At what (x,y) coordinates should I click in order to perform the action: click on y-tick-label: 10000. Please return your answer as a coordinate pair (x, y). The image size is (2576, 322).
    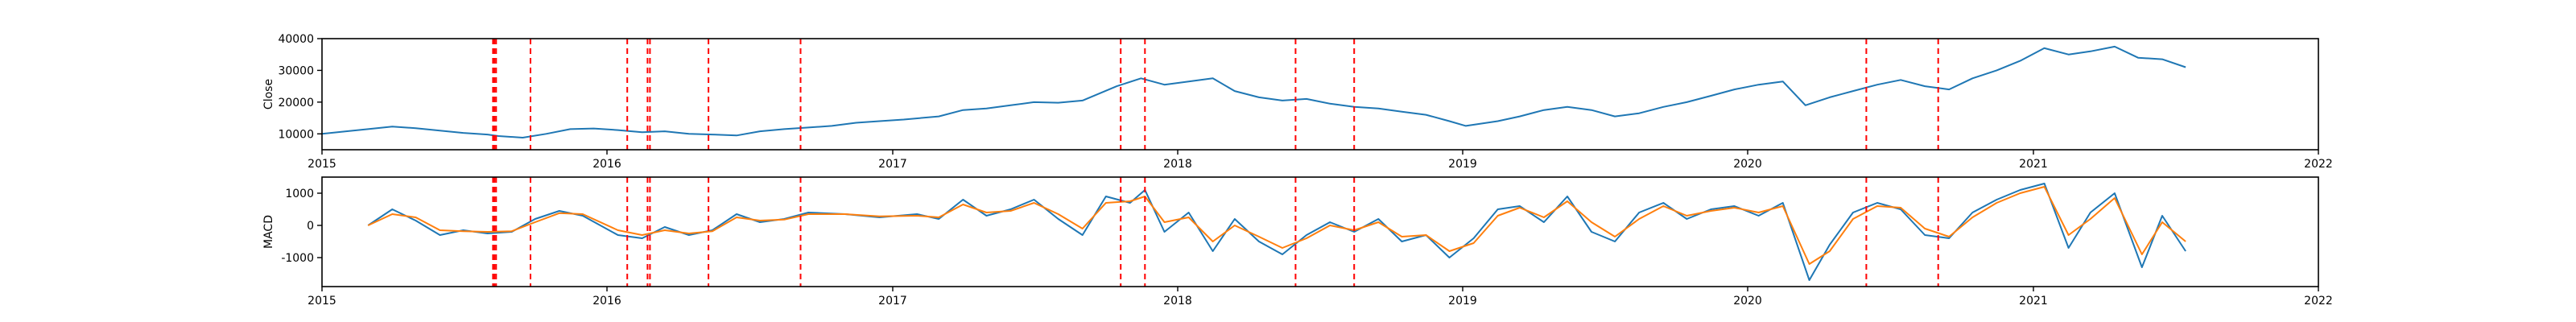
    Looking at the image, I should click on (296, 134).